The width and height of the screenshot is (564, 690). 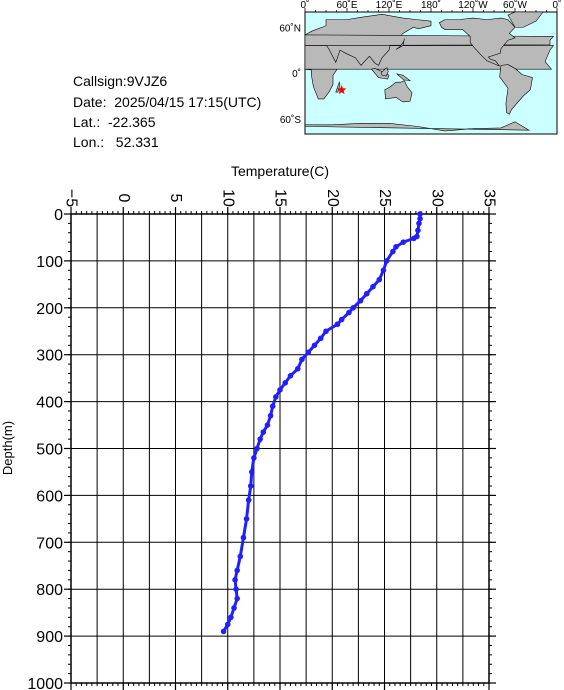 What do you see at coordinates (389, 5) in the screenshot?
I see `map-longitude-label: 120˚E` at bounding box center [389, 5].